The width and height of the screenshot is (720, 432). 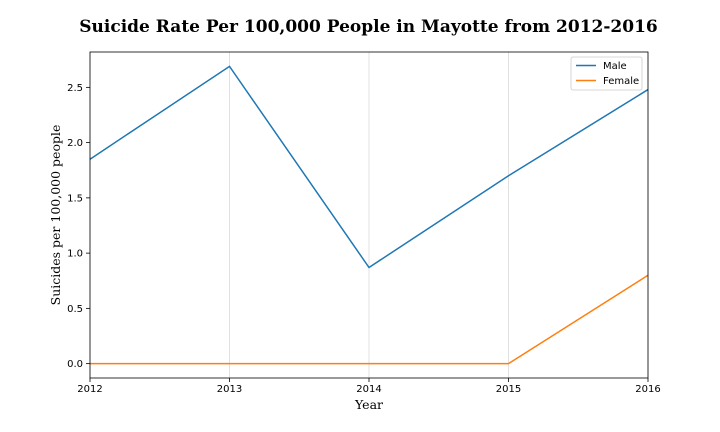 I want to click on y-axis-ticks: 0.0 0.5 1.0 1.5 2.0 2.5, so click(x=78, y=226).